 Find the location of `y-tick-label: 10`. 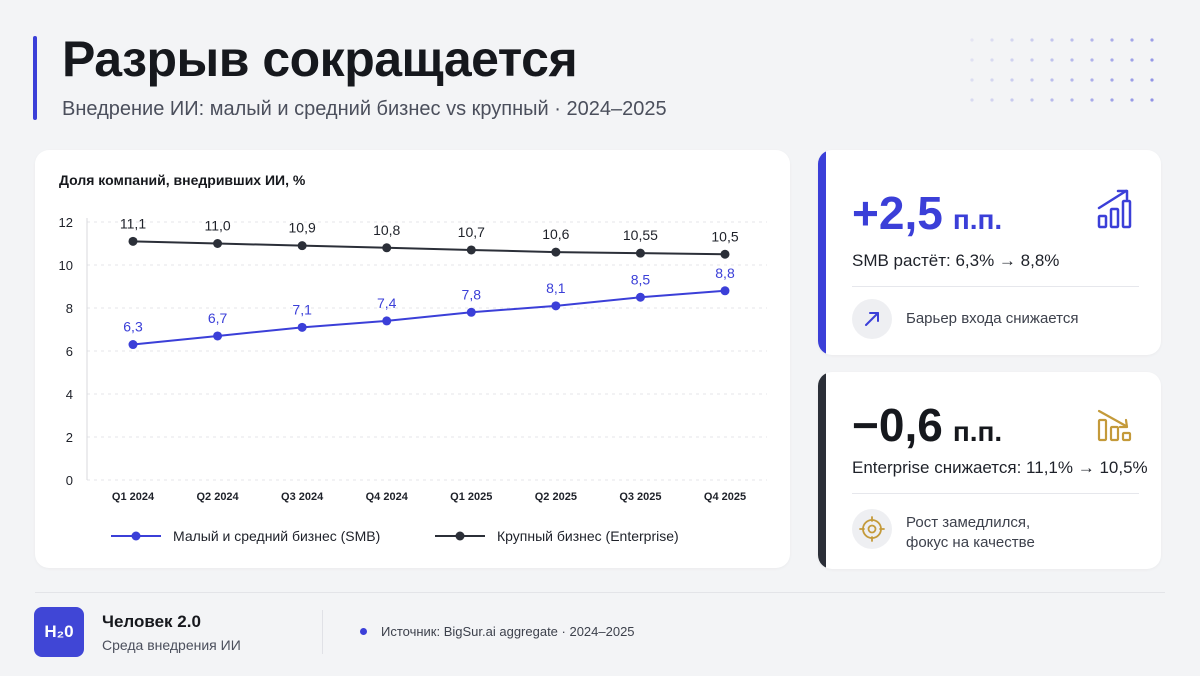

y-tick-label: 10 is located at coordinates (66, 265).